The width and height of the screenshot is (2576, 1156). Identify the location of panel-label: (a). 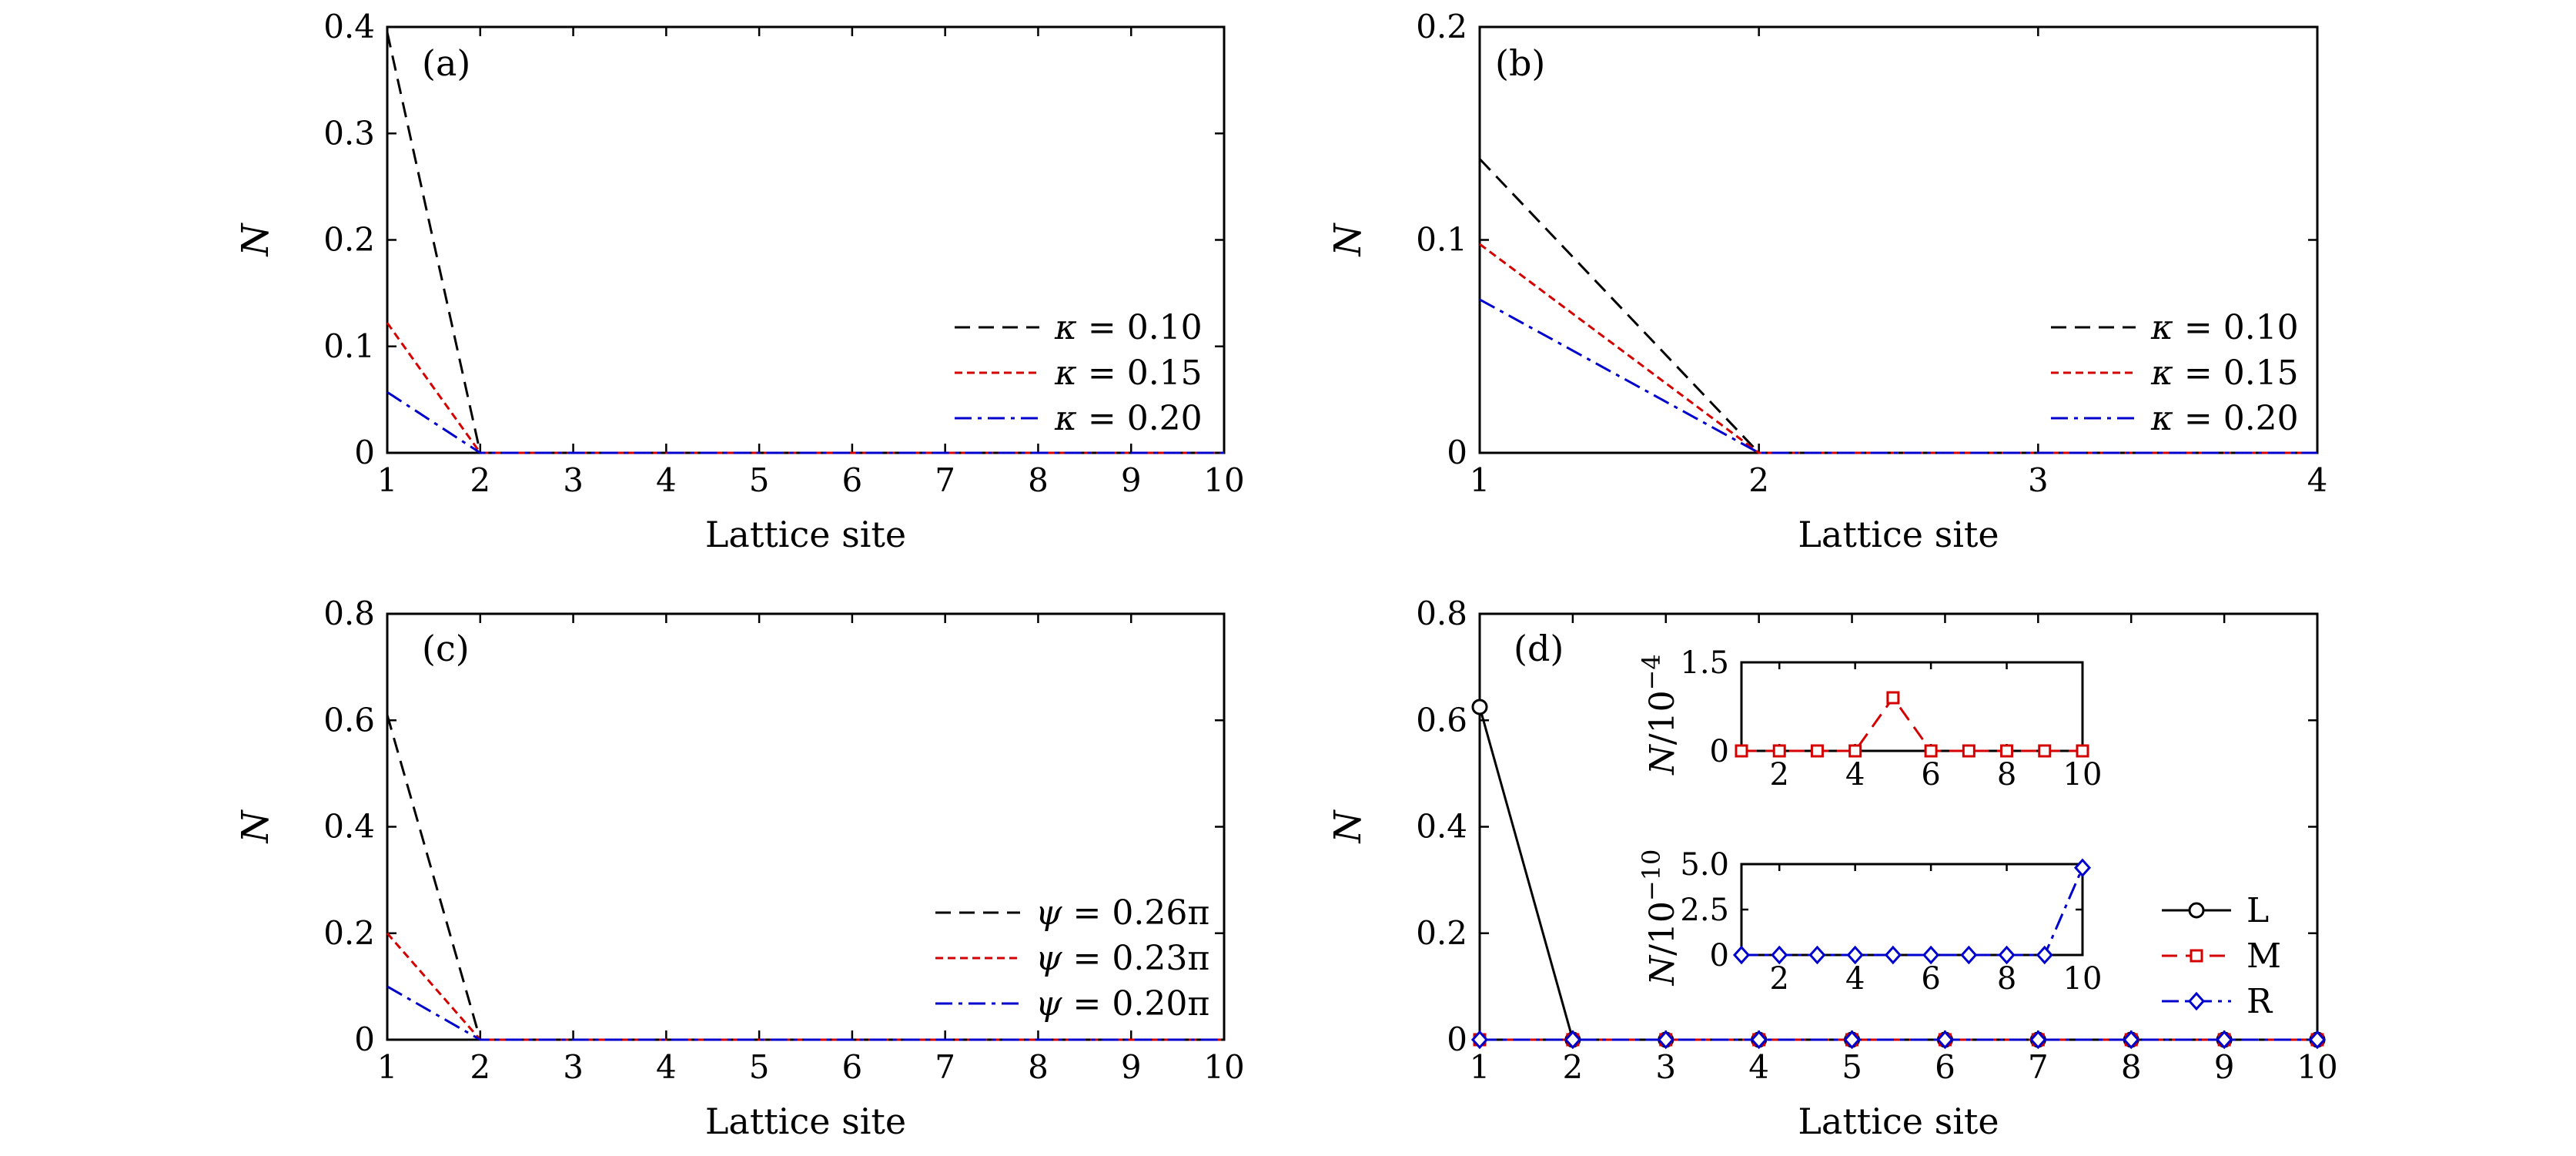
(446, 63).